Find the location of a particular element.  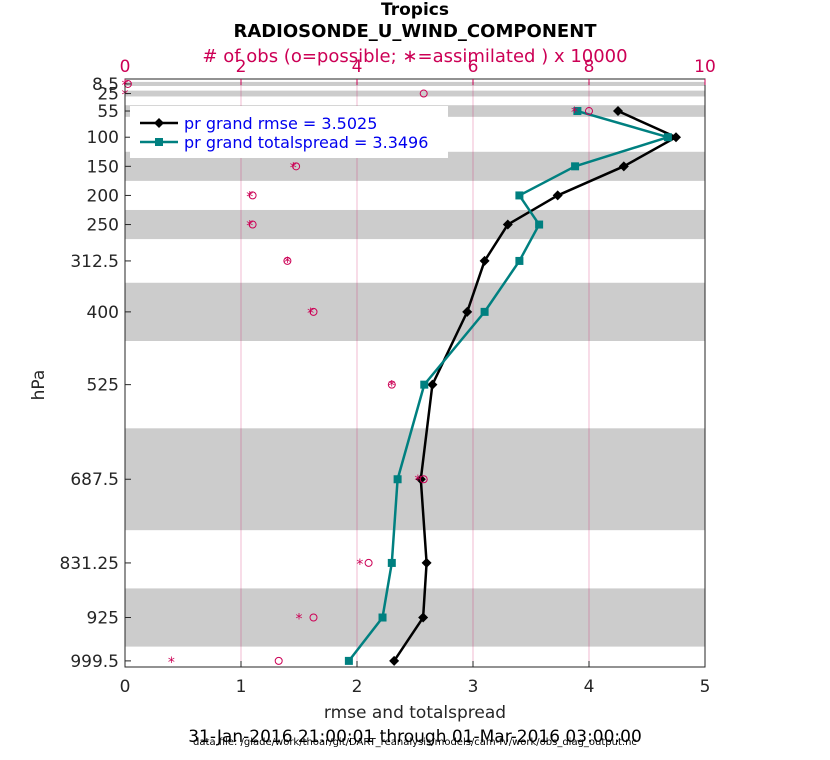

legend-marker-rmse is located at coordinates (159, 123).